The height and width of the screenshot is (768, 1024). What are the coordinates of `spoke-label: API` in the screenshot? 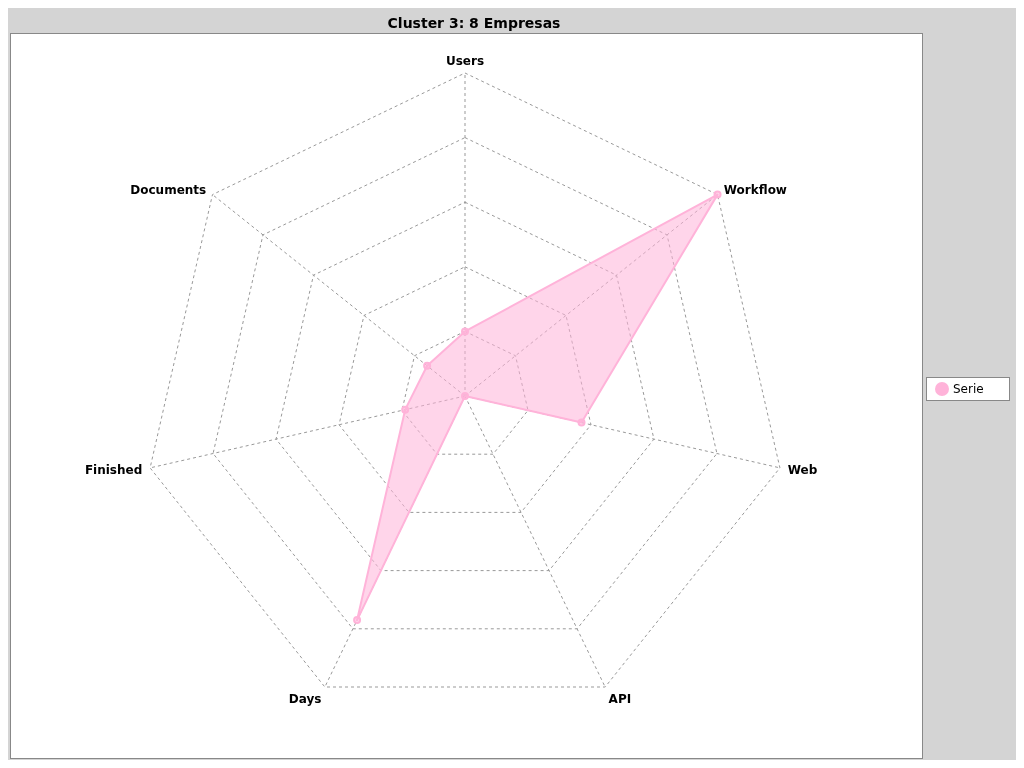 It's located at (620, 698).